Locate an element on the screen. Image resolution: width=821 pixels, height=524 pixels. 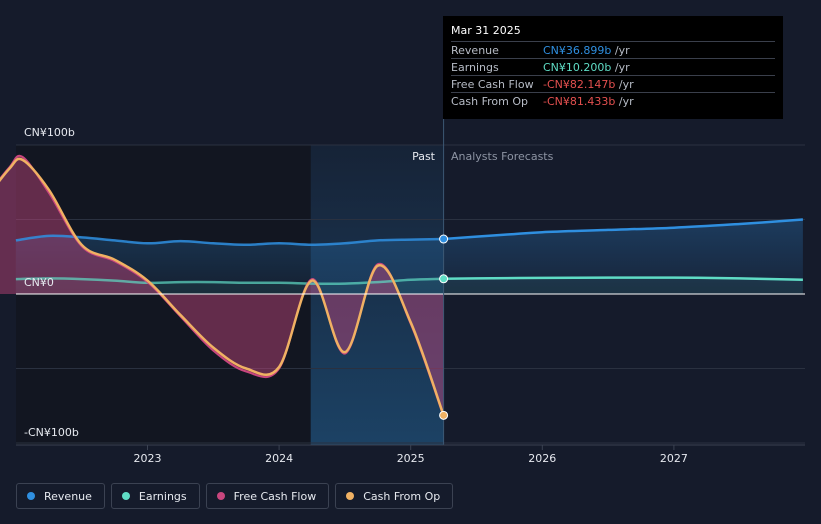
revenue-area is located at coordinates (409, 256).